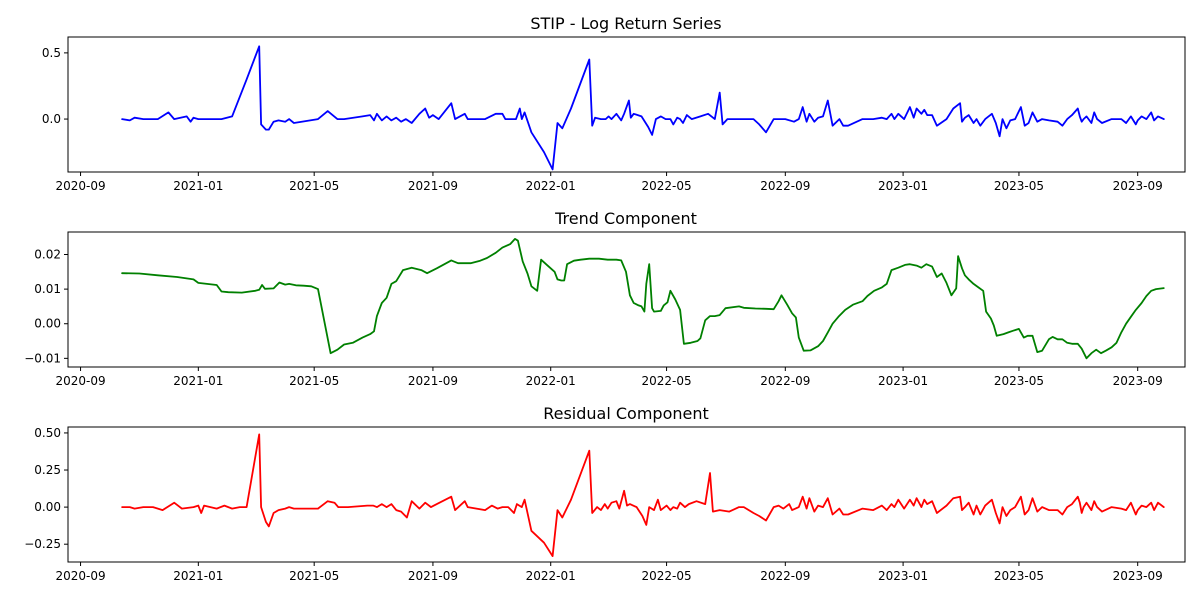 This screenshot has width=1200, height=600. I want to click on y-tick-label: 0.50, so click(47, 433).